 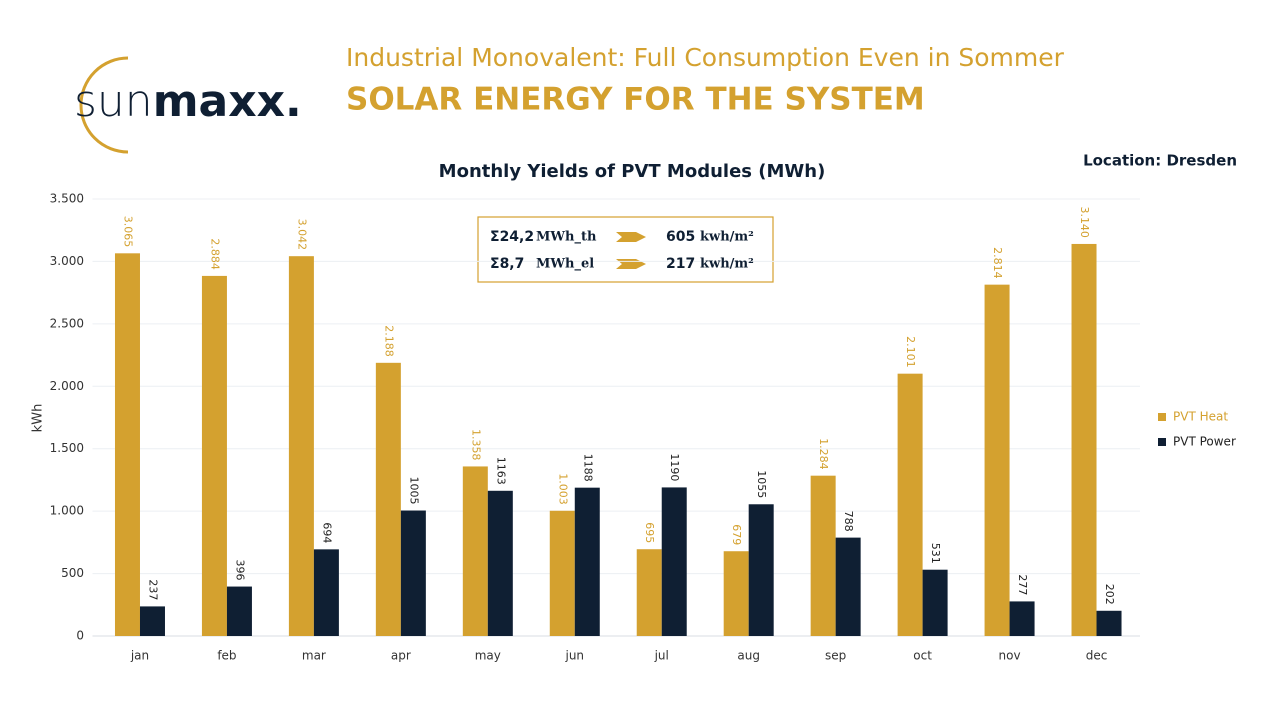 I want to click on y-tick-label: 0, so click(x=80, y=636).